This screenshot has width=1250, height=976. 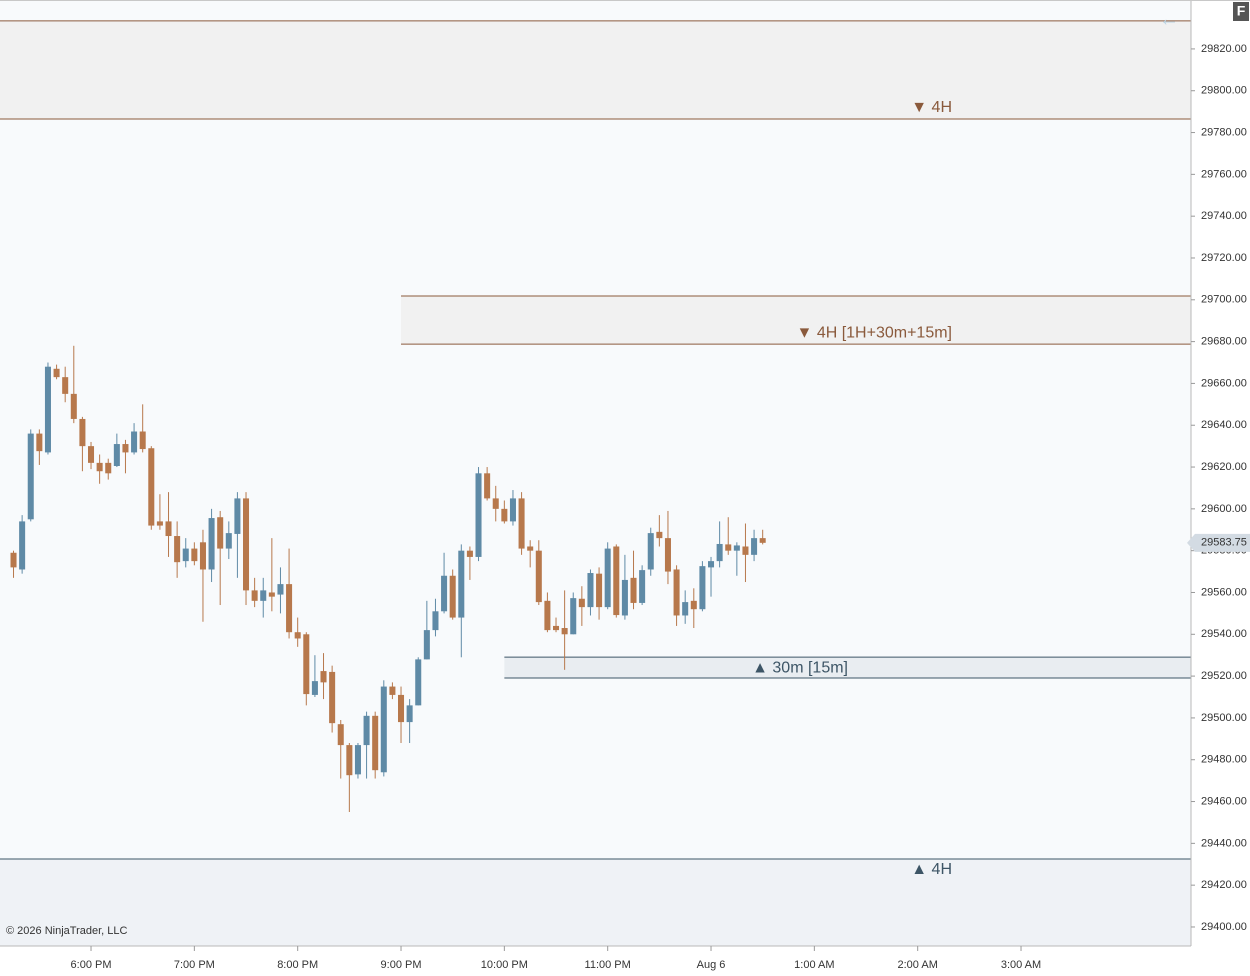 What do you see at coordinates (1224, 634) in the screenshot?
I see `y-tick-label: 29540.00` at bounding box center [1224, 634].